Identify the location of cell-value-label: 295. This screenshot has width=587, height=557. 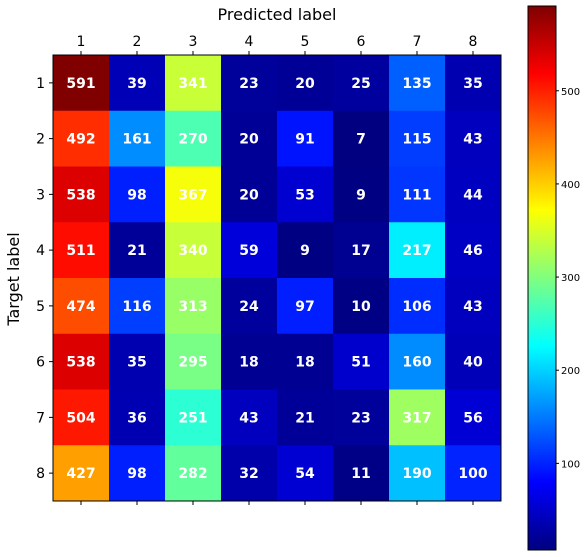
(192, 363).